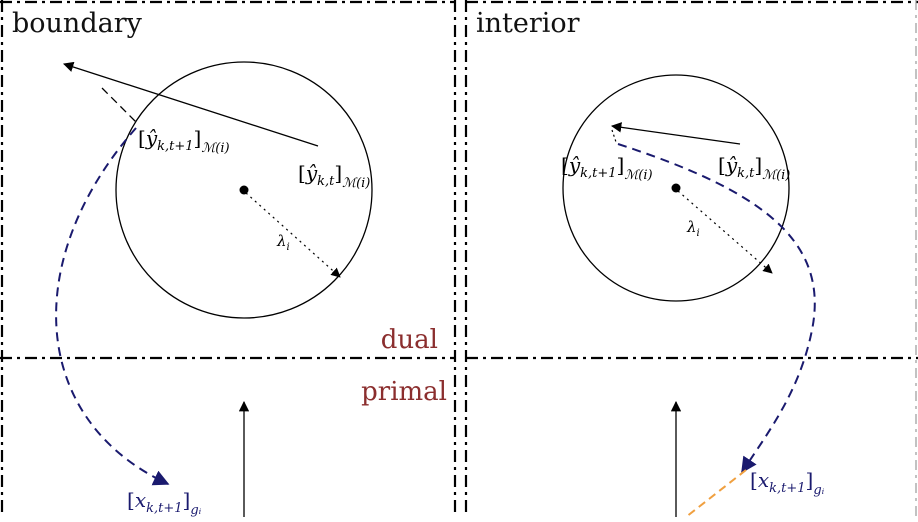  I want to click on label-y-hat-kt1-boundary: [ŷk,t+1]ℳ(i), so click(184, 141).